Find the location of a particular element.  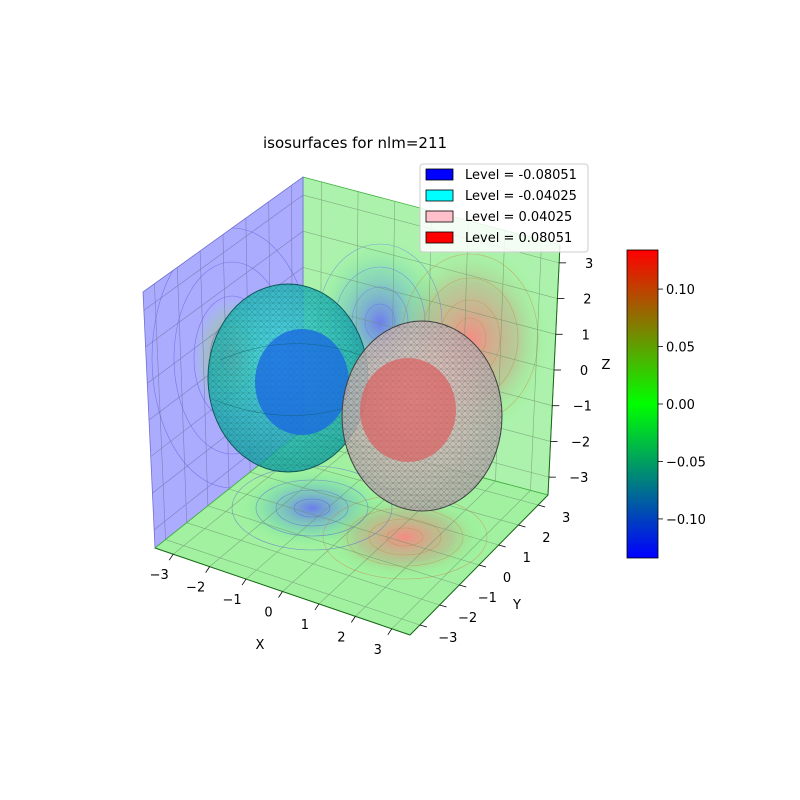

x-tick-label: −2 is located at coordinates (195, 588).